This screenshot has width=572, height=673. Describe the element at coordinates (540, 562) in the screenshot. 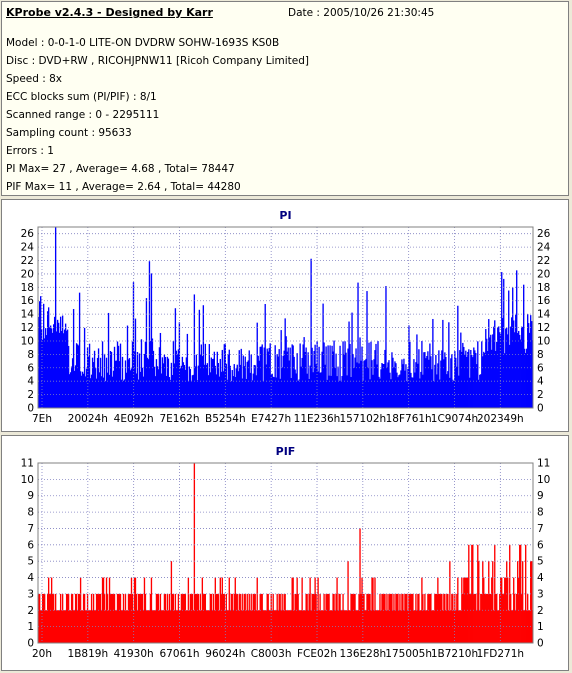

I see `y-tick-label-right: 5` at that location.